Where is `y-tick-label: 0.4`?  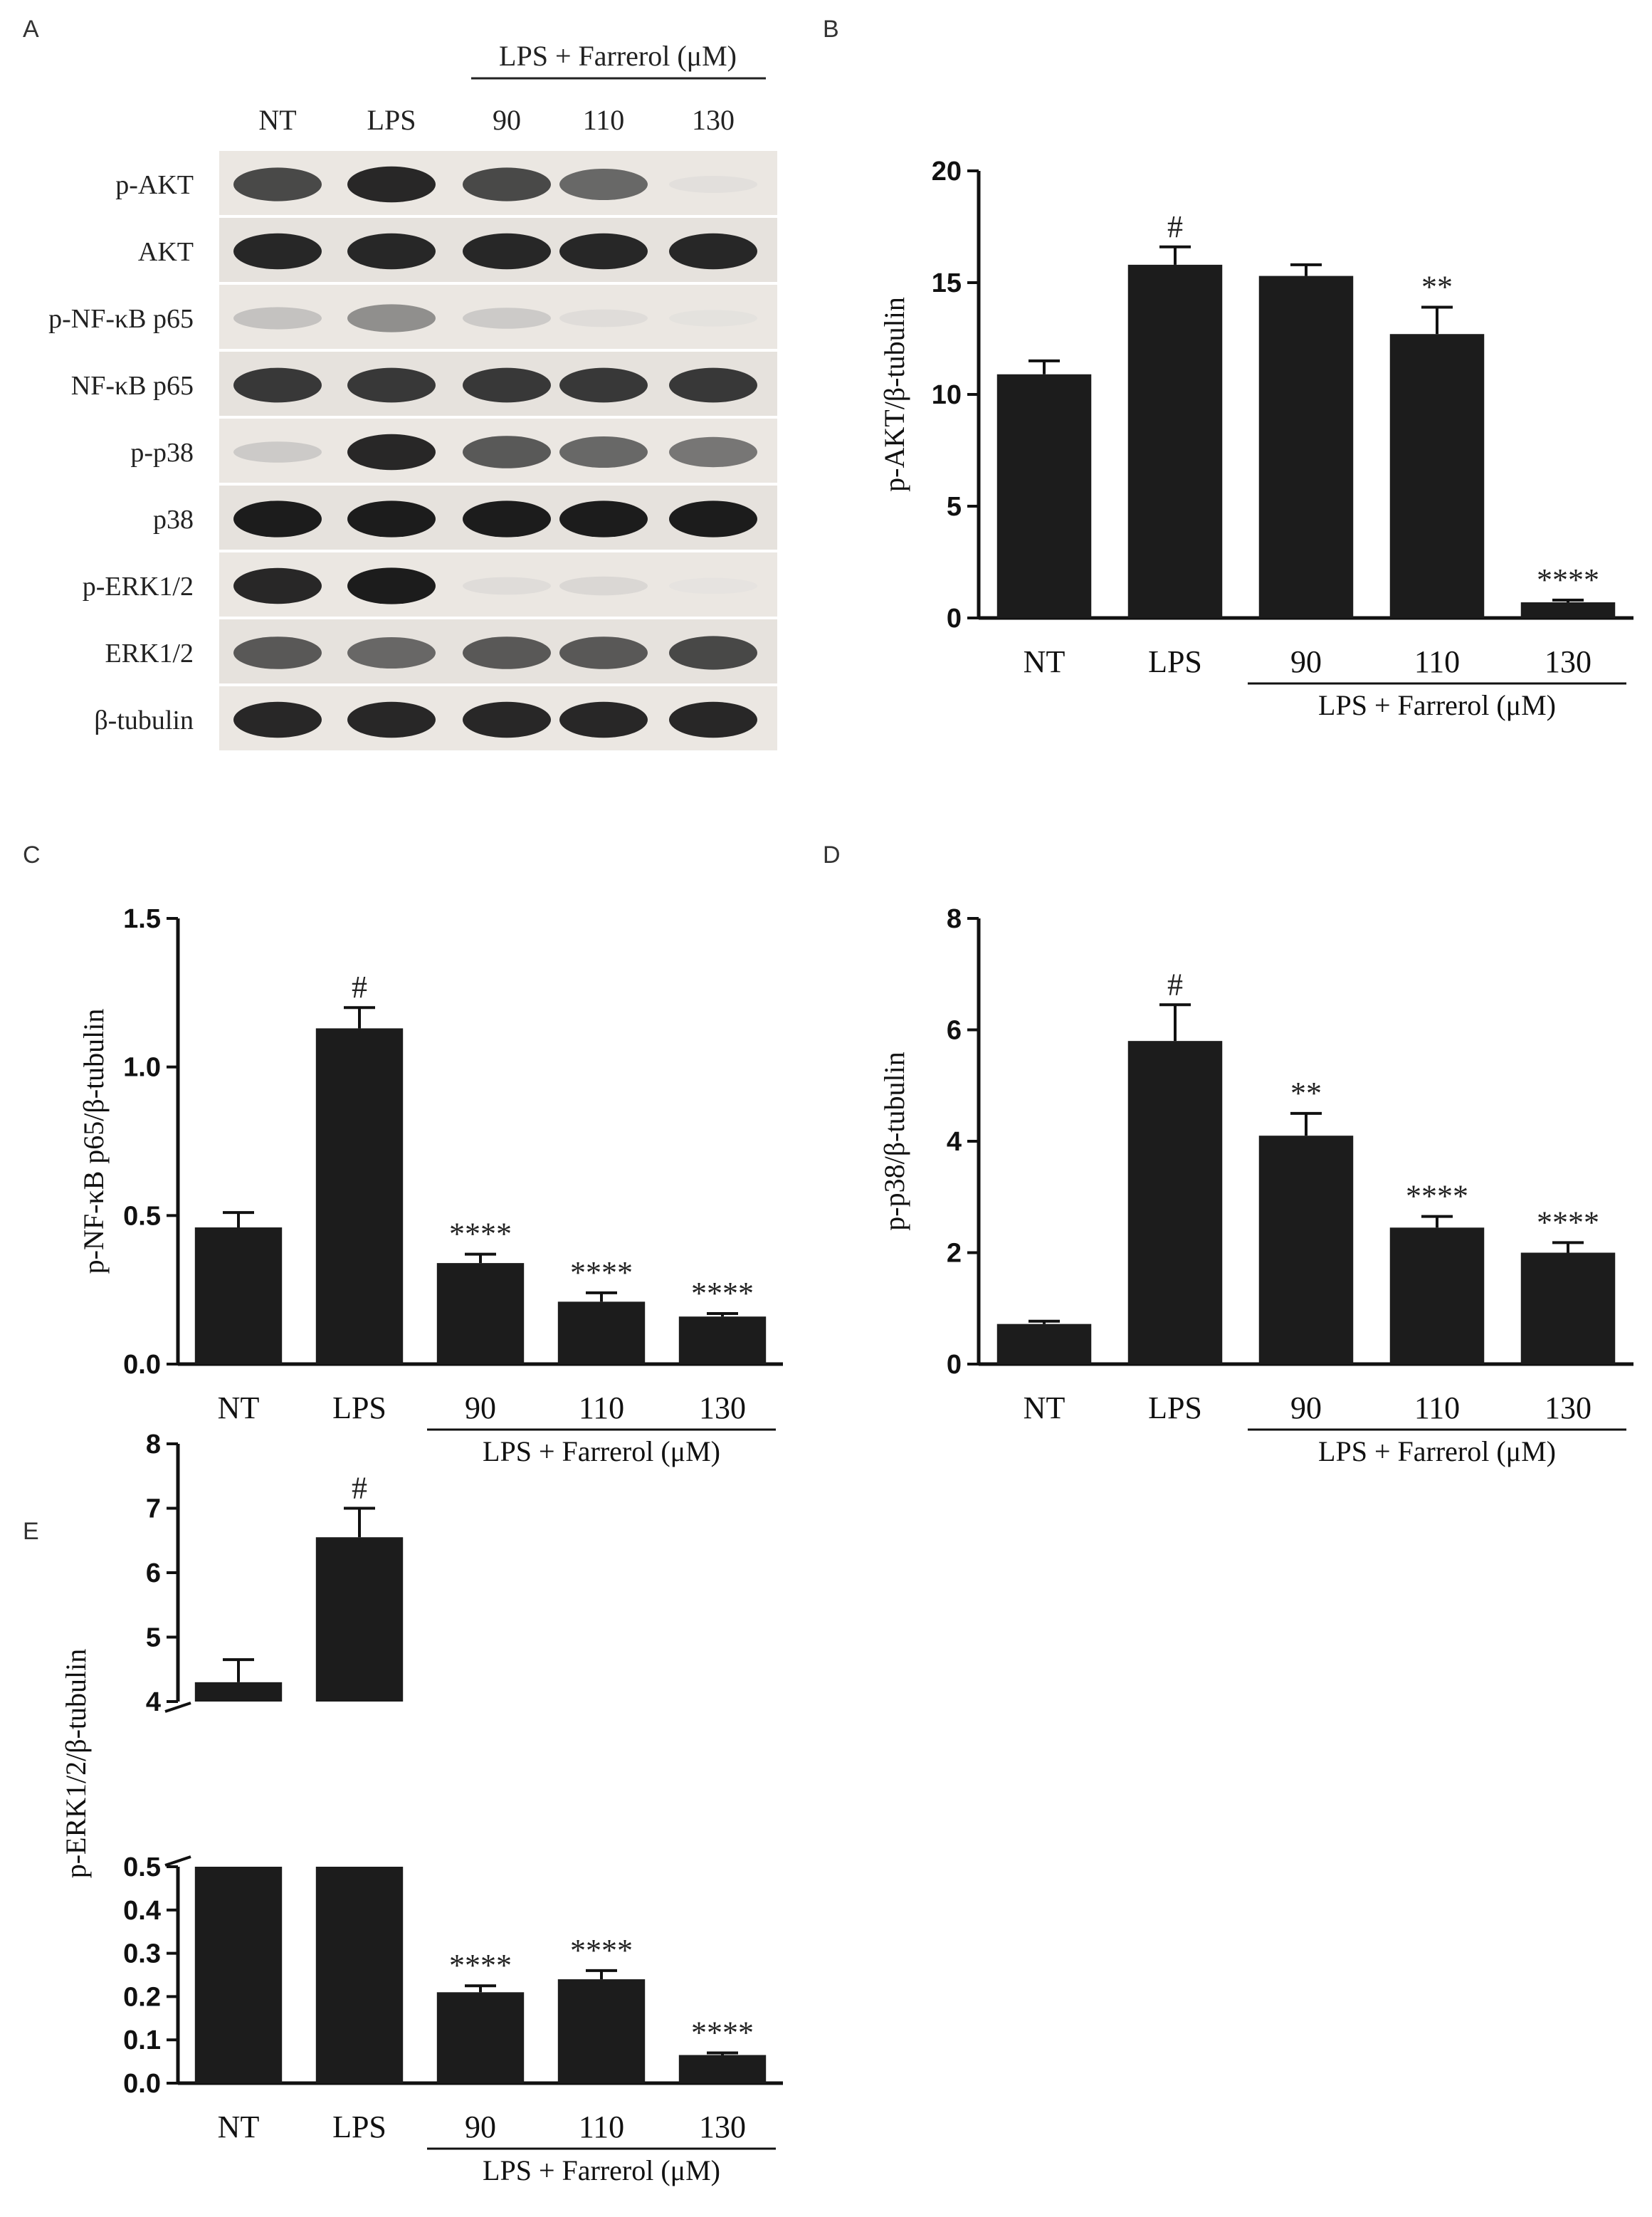
y-tick-label: 0.4 is located at coordinates (142, 1911).